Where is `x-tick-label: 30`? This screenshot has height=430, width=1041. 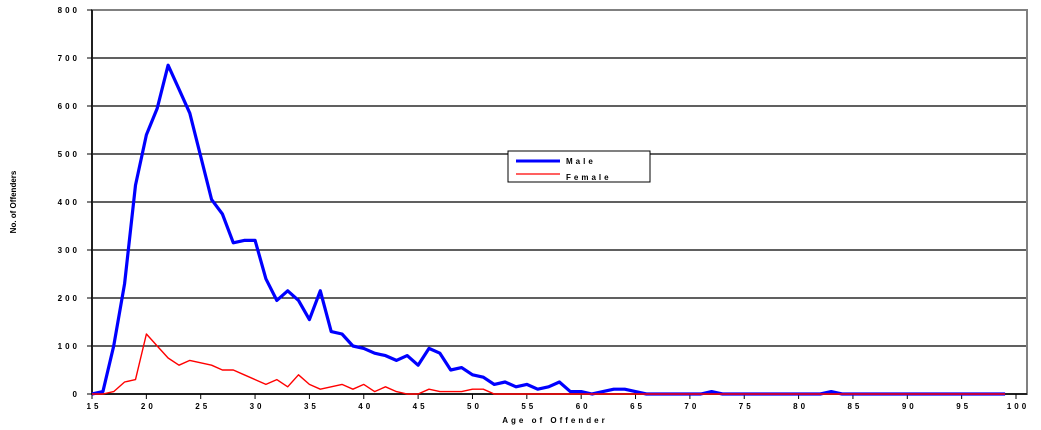
x-tick-label: 30 is located at coordinates (257, 406).